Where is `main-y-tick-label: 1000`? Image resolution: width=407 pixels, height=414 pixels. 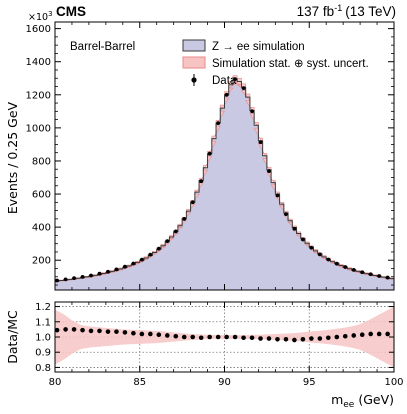 main-y-tick-label: 1000 is located at coordinates (38, 128).